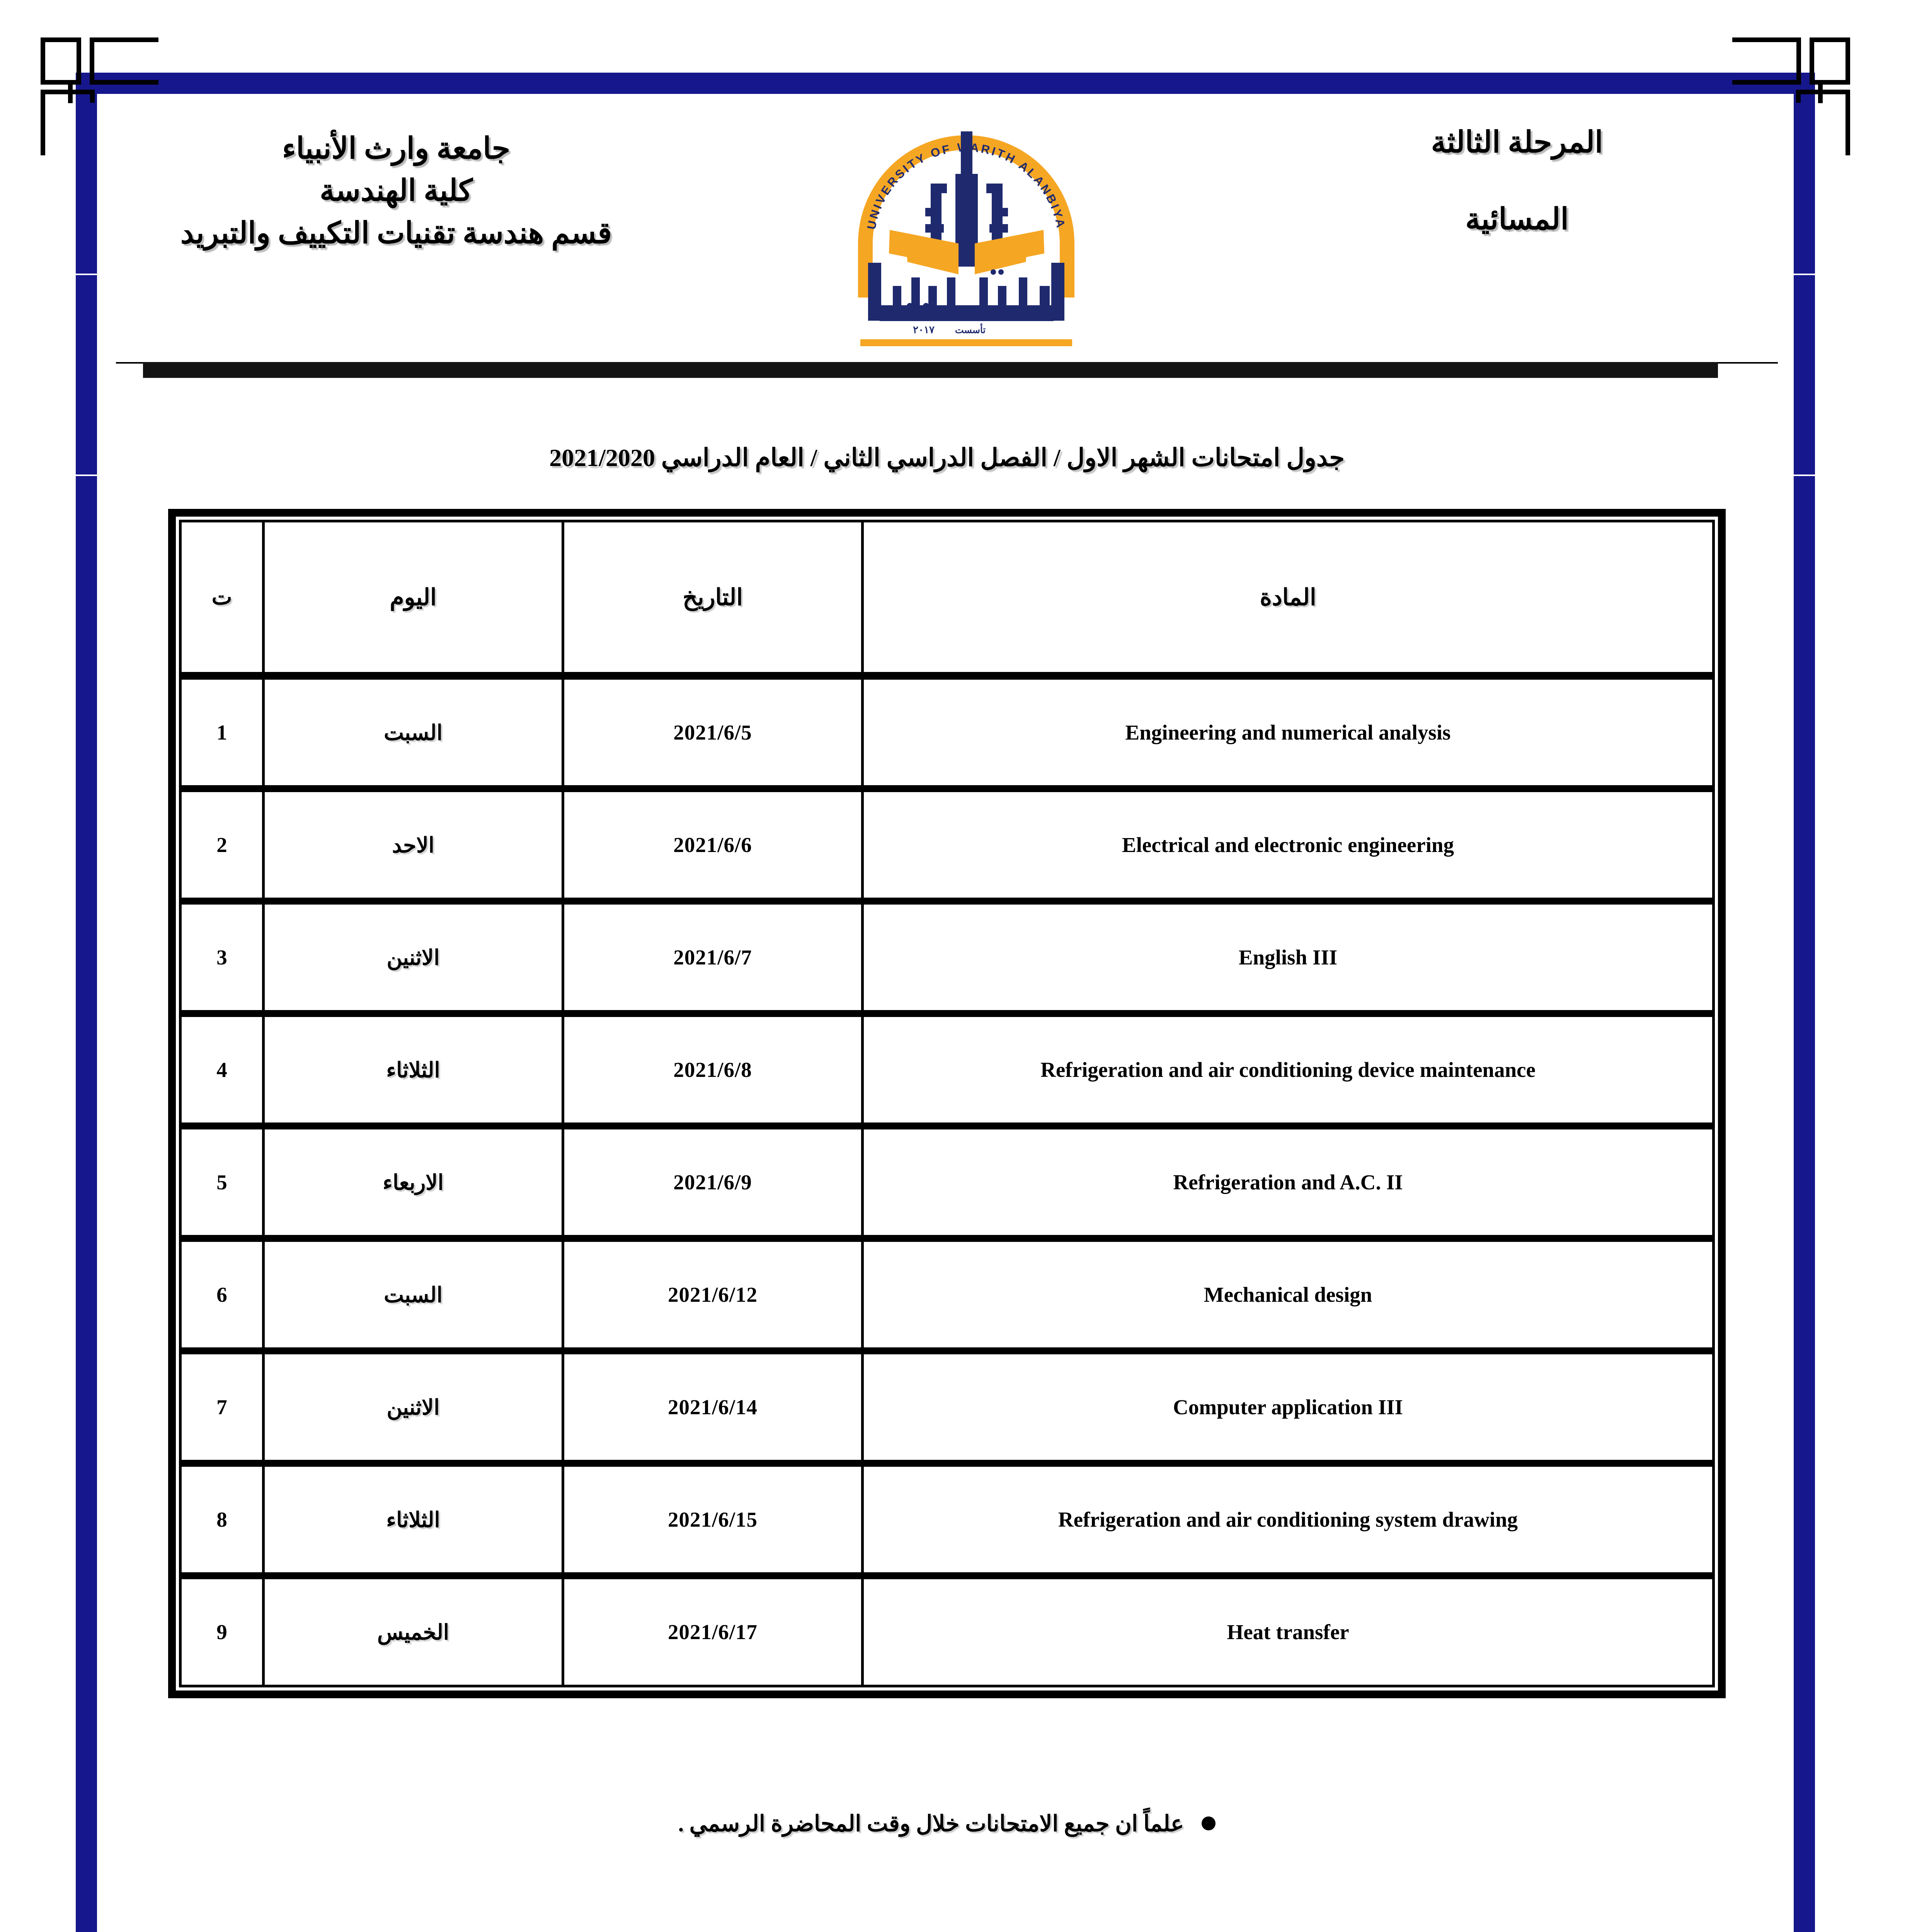 The width and height of the screenshot is (1917, 1932). Describe the element at coordinates (222, 600) in the screenshot. I see `column-header-no: ت` at that location.